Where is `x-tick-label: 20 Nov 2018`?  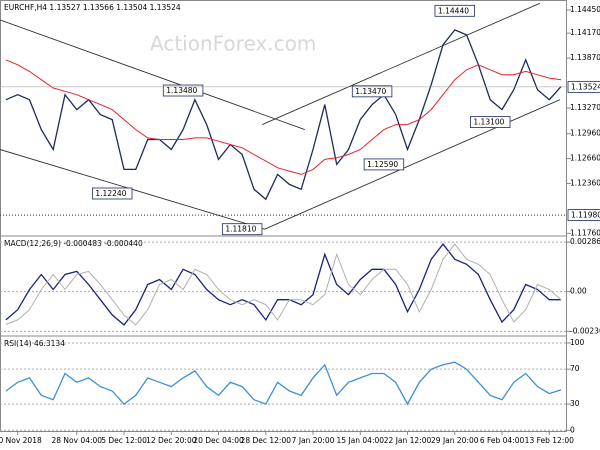
x-tick-label: 20 Nov 2018 is located at coordinates (21, 440).